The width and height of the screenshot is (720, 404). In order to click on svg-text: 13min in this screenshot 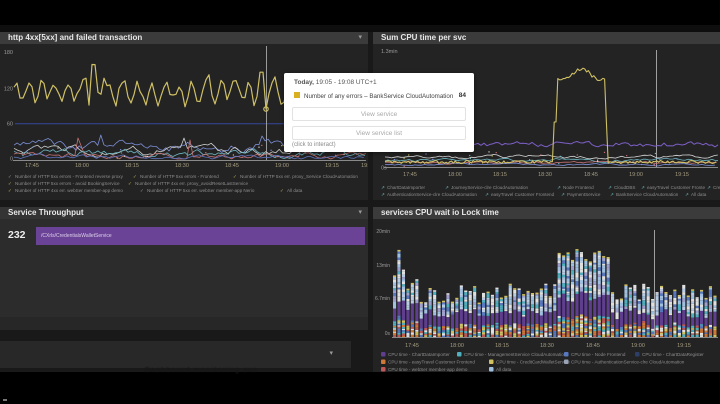, I will do `click(383, 266)`.